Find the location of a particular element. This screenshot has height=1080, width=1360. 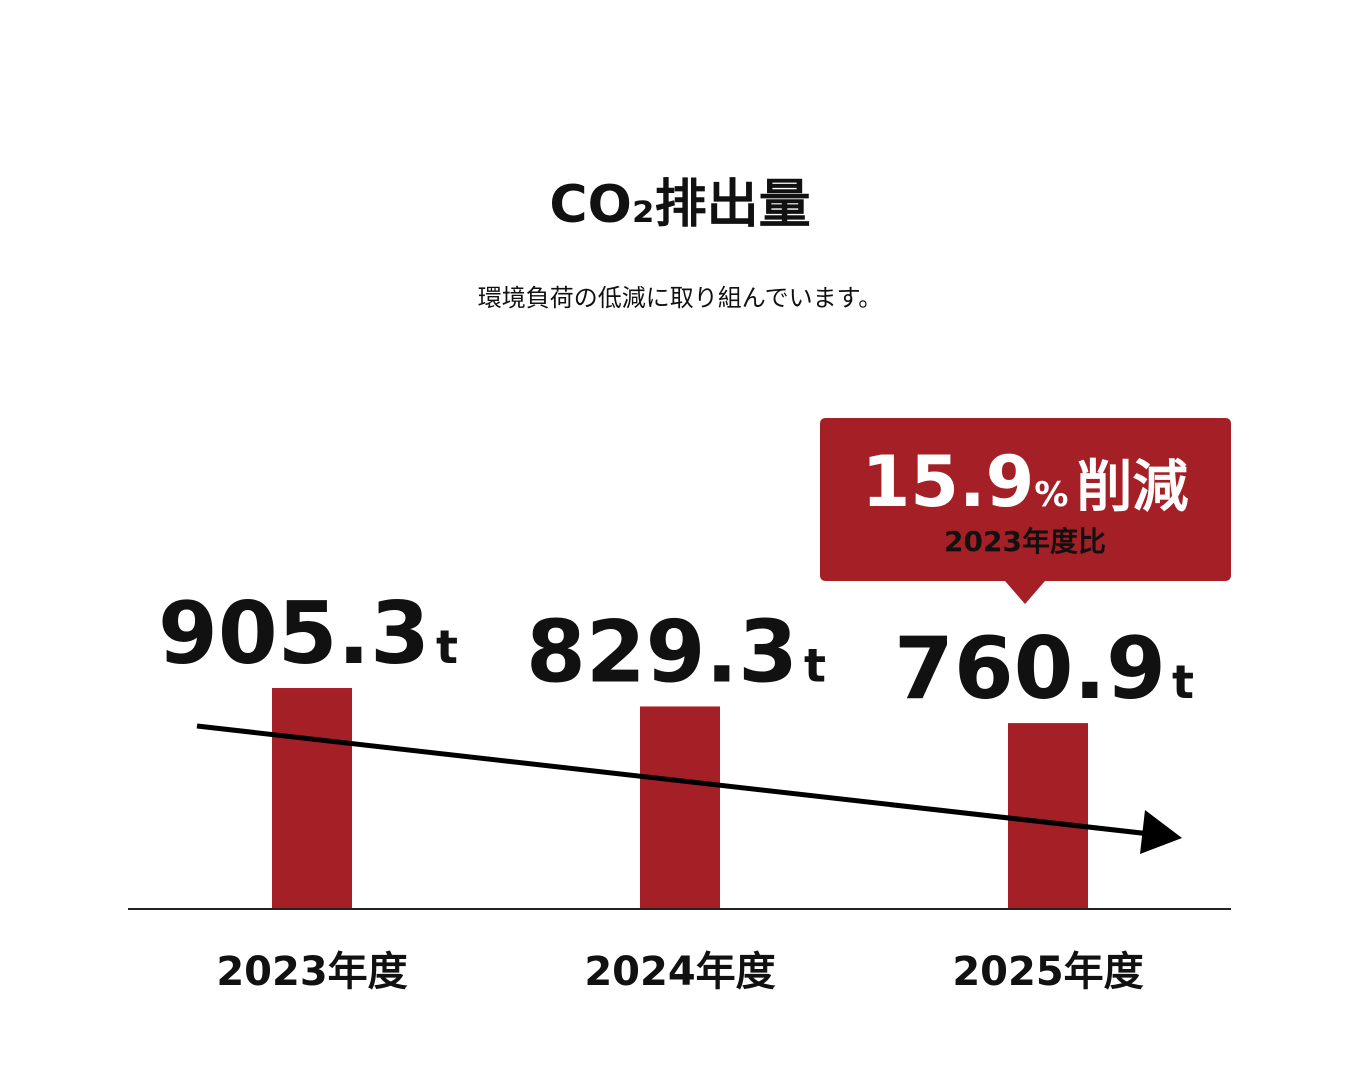

callout-value: 15.9 is located at coordinates (948, 482).